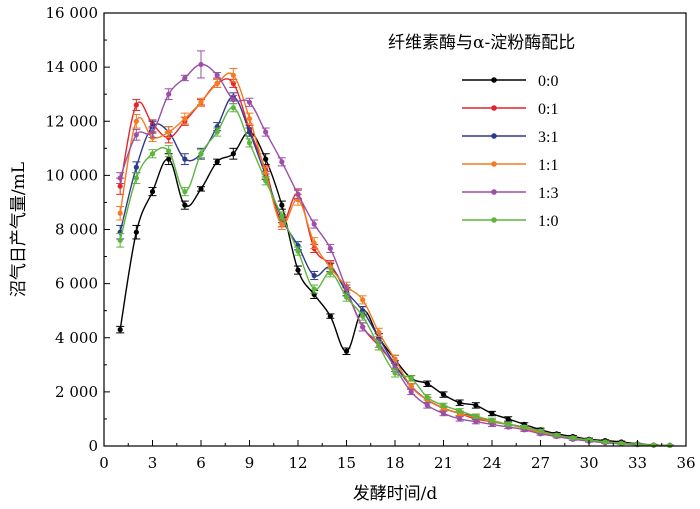 The width and height of the screenshot is (700, 509). What do you see at coordinates (510, 165) in the screenshot?
I see `legend-item: 1:1` at bounding box center [510, 165].